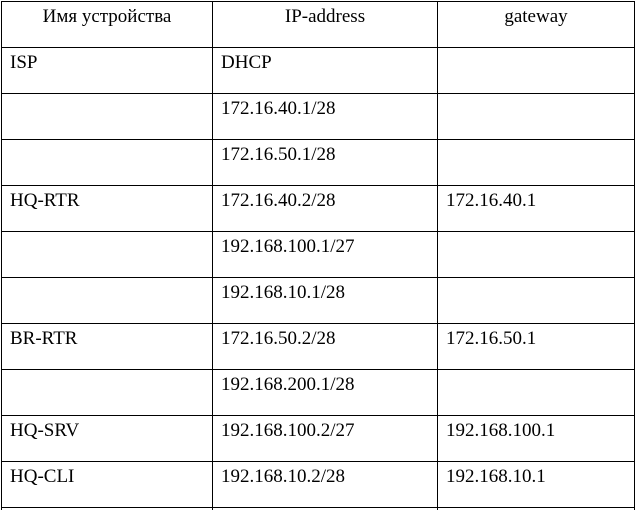  I want to click on device-name-cell: ISP, so click(107, 70).